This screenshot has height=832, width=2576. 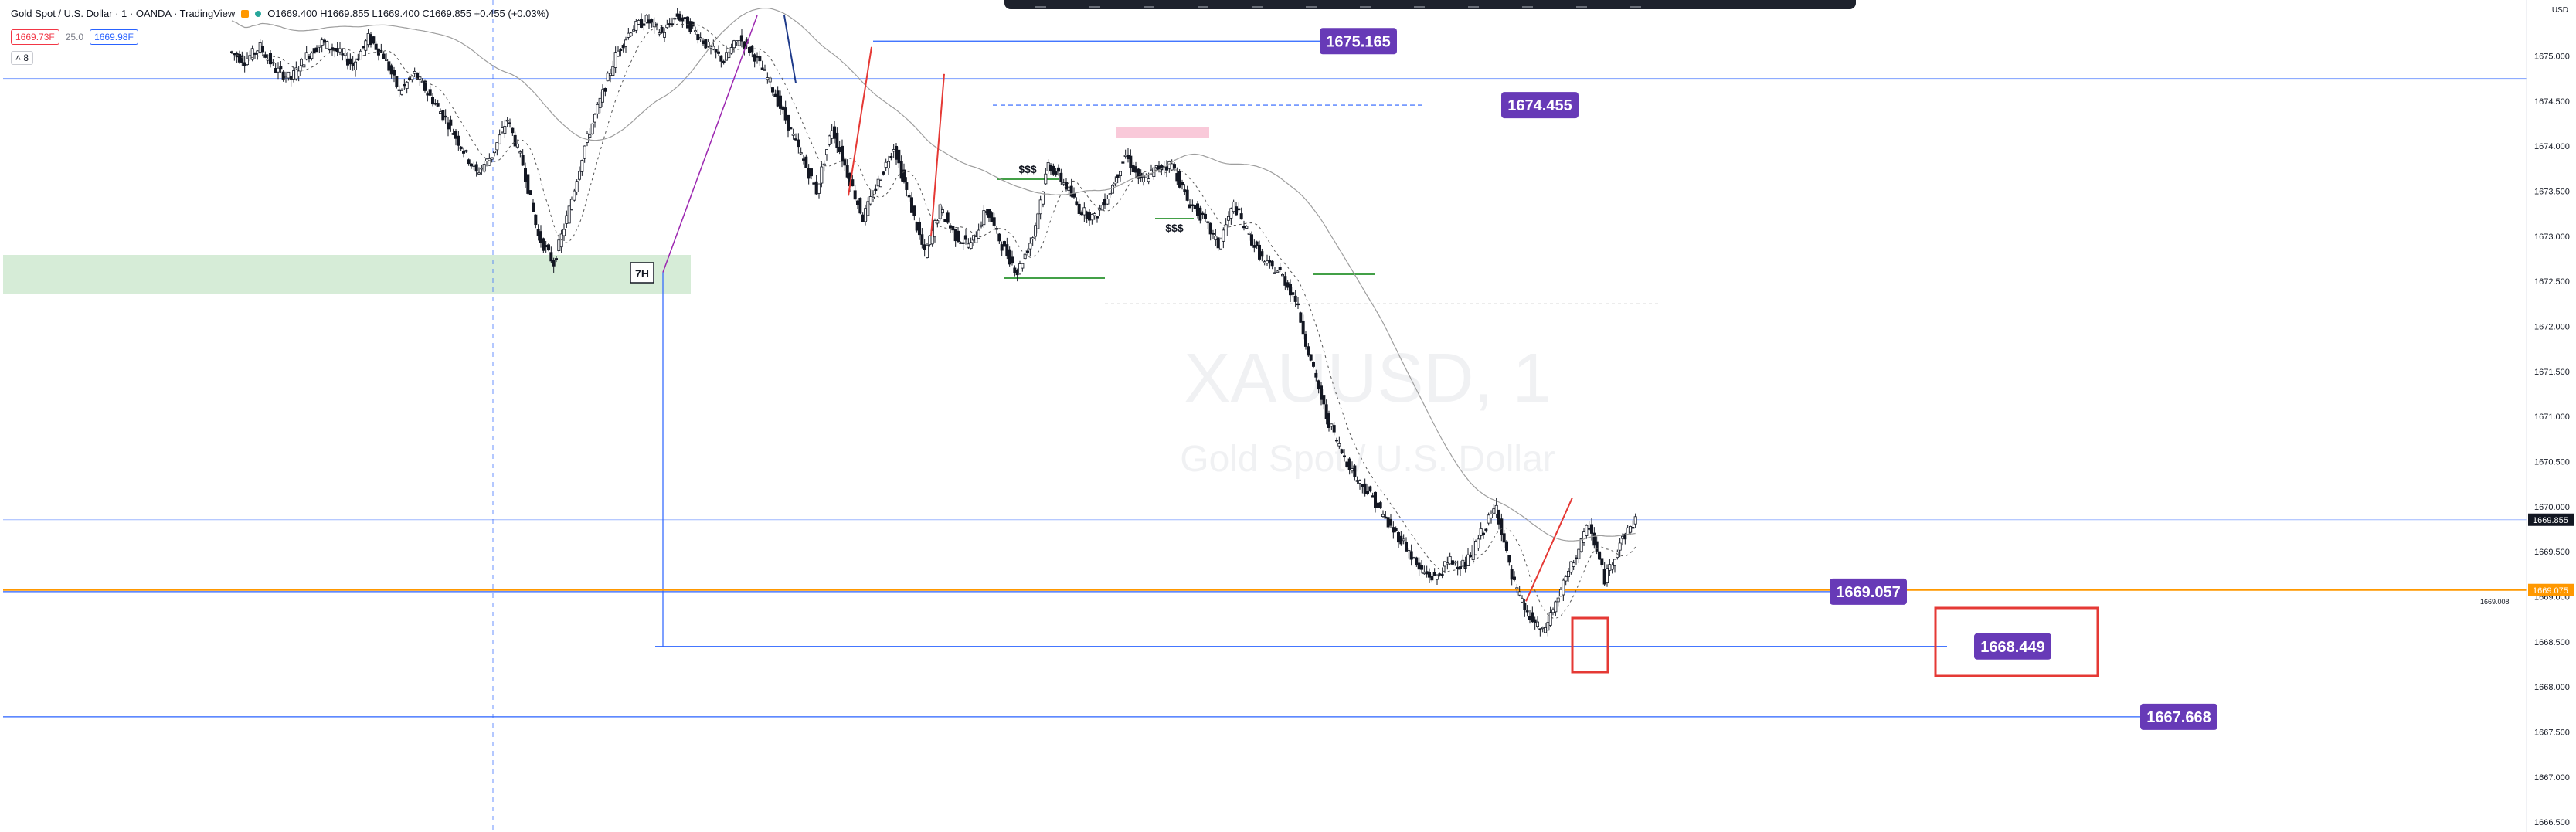 I want to click on sell-price-button: 1669.73F, so click(x=35, y=37).